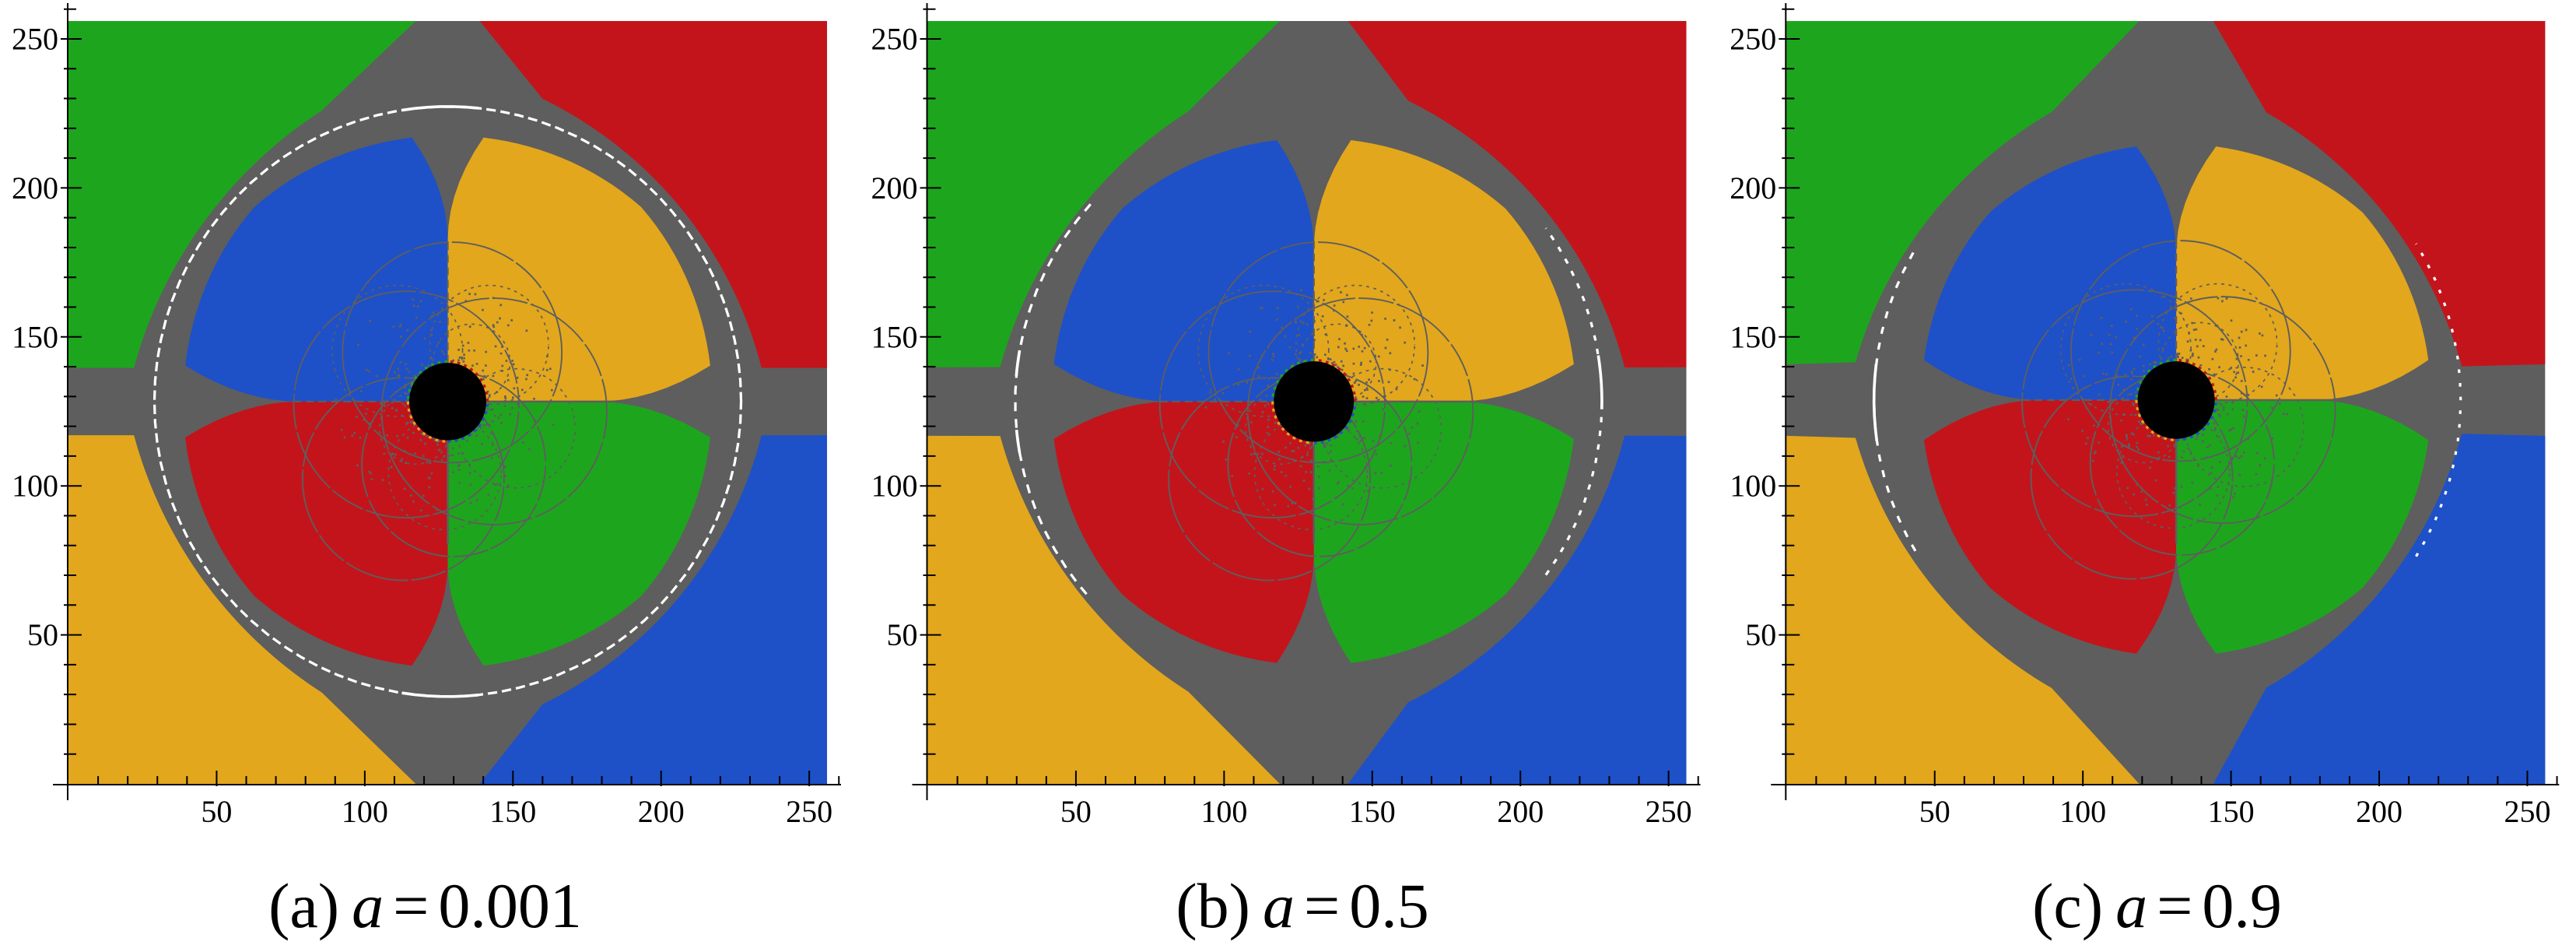 The width and height of the screenshot is (2576, 945). Describe the element at coordinates (425, 905) in the screenshot. I see `svg-text:(a)a=0.001: (a) a = 0.001` at that location.